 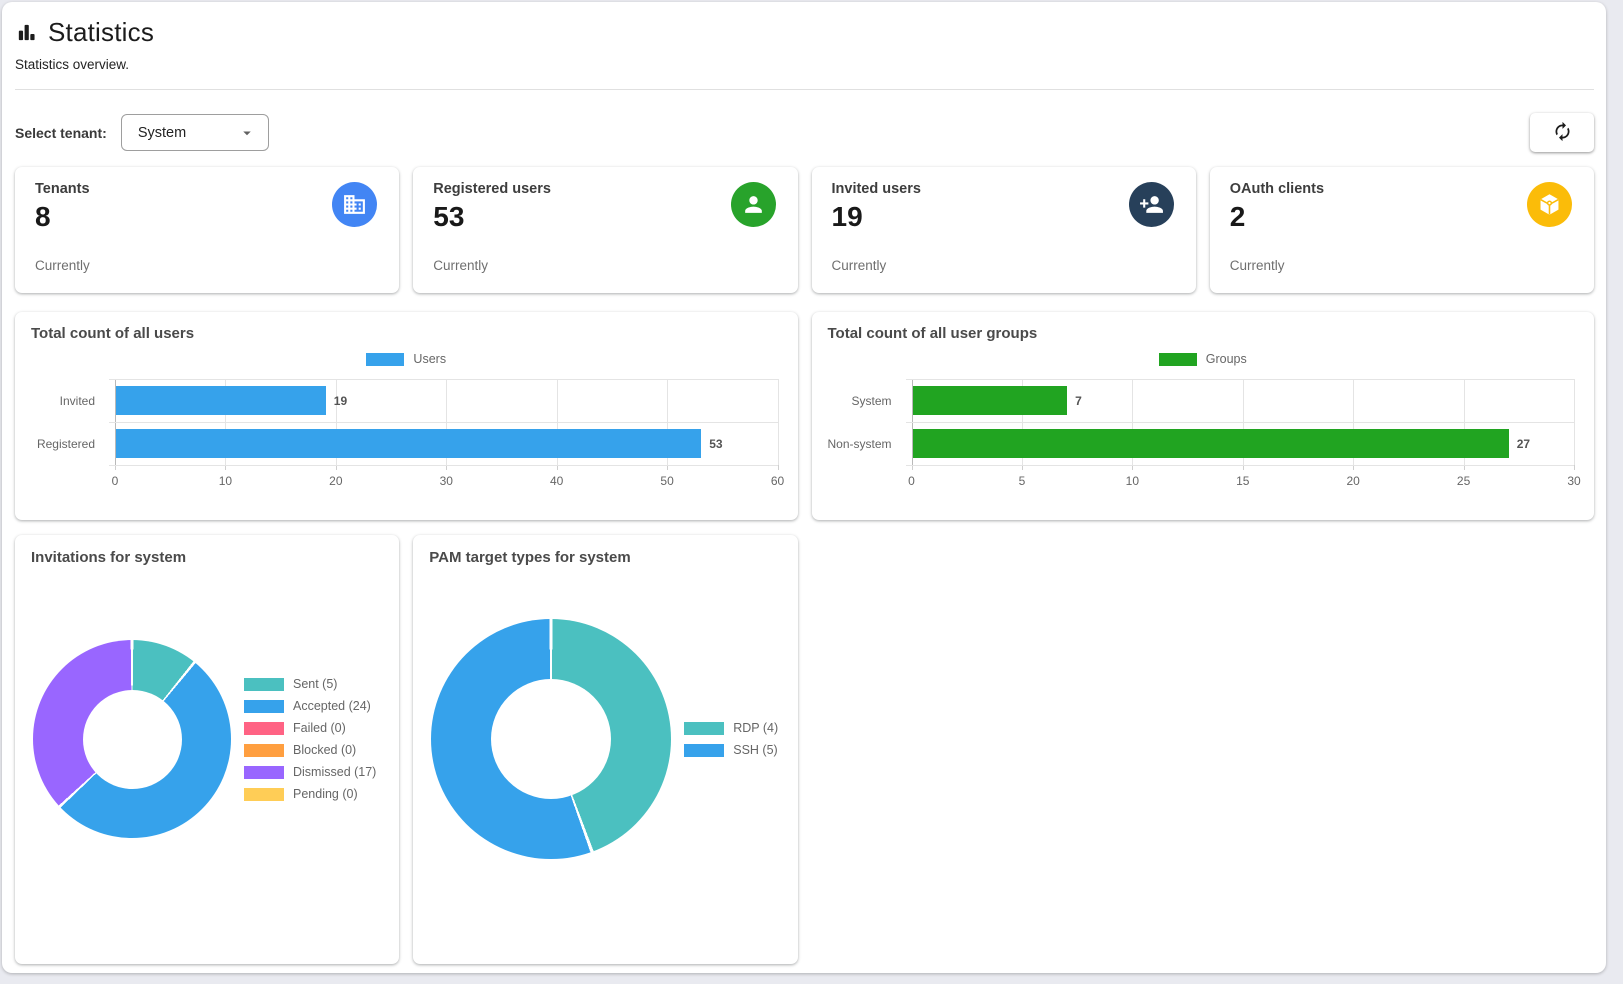 I want to click on legend-label: Failed (0), so click(x=319, y=728).